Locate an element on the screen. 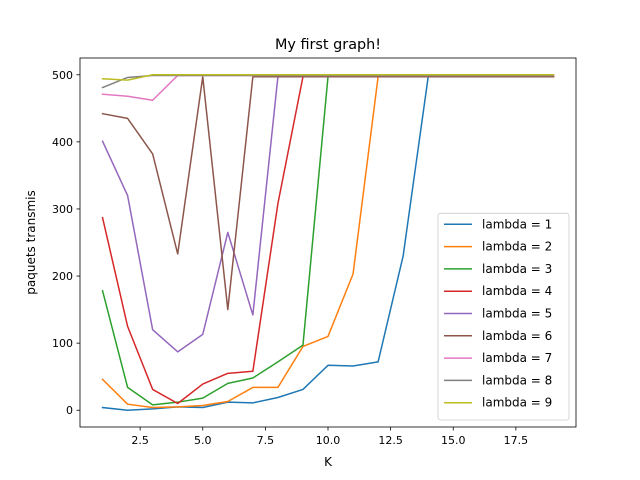  y-tick-label: 100 is located at coordinates (62, 343).